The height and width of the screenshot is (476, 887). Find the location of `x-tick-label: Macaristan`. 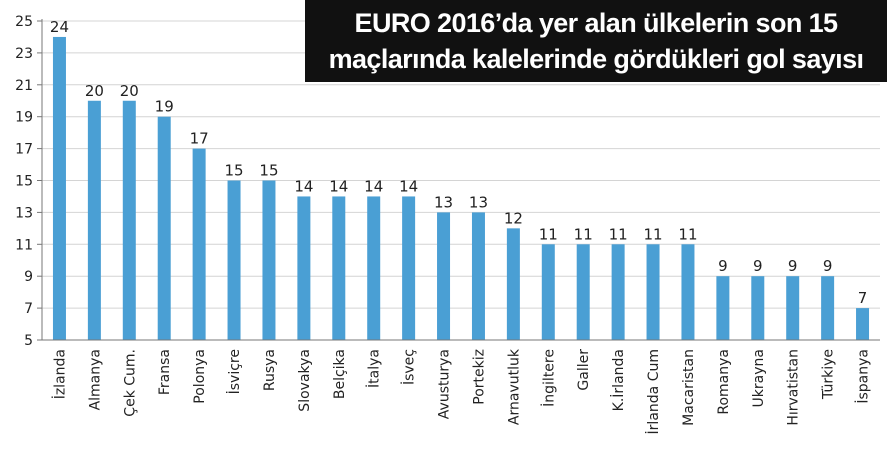

x-tick-label: Macaristan is located at coordinates (689, 387).